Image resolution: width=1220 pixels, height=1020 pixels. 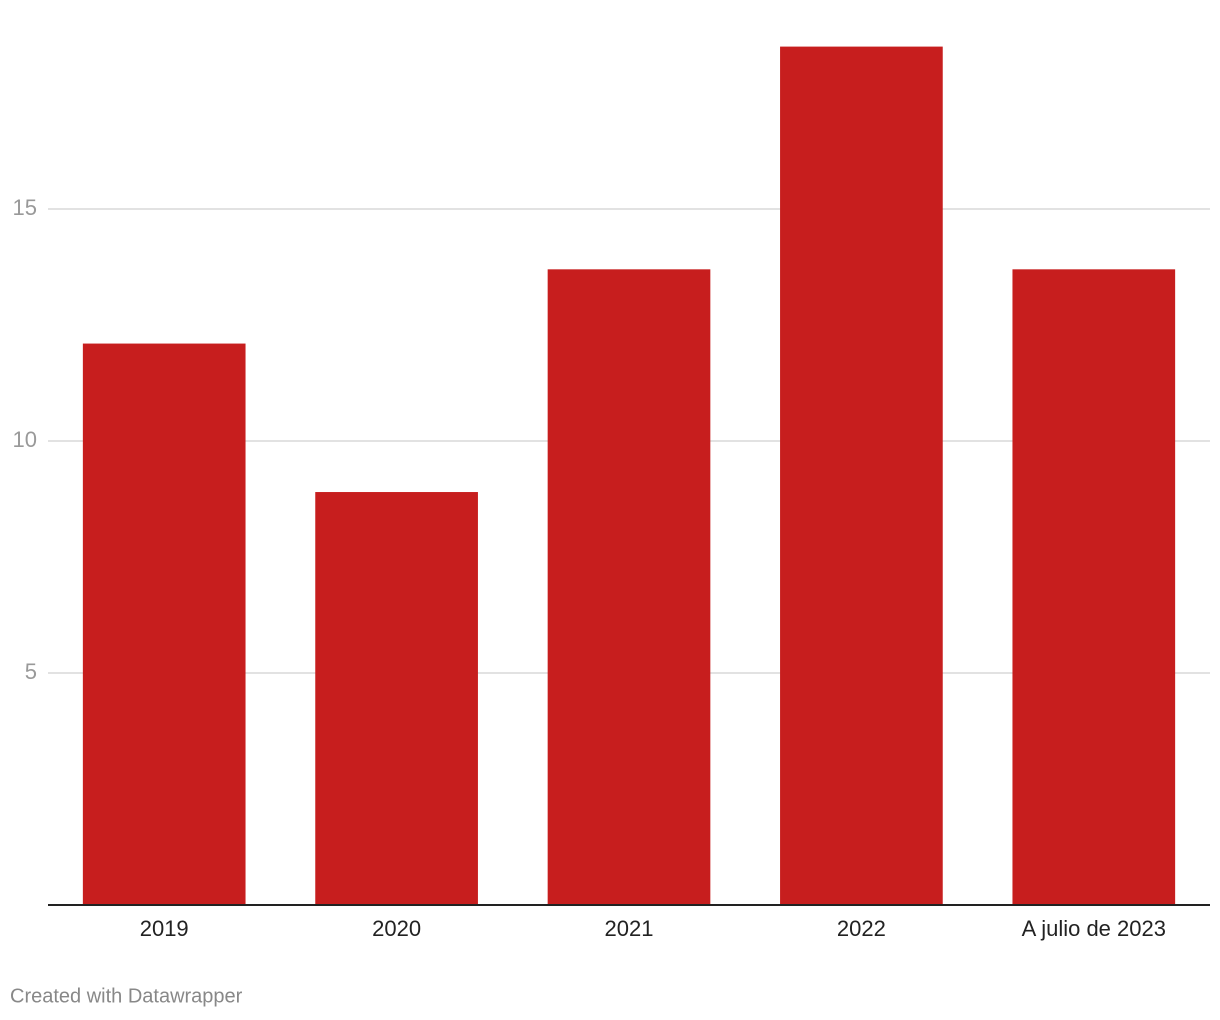 What do you see at coordinates (126, 996) in the screenshot?
I see `credit: Created with Datawrapper` at bounding box center [126, 996].